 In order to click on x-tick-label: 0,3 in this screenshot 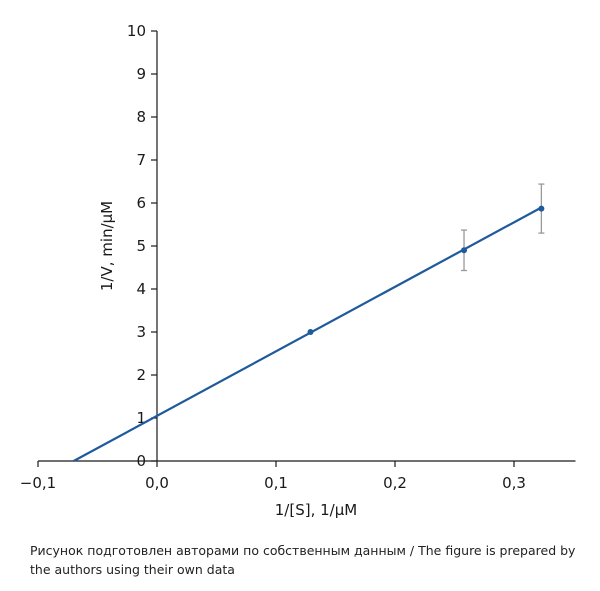, I will do `click(514, 483)`.